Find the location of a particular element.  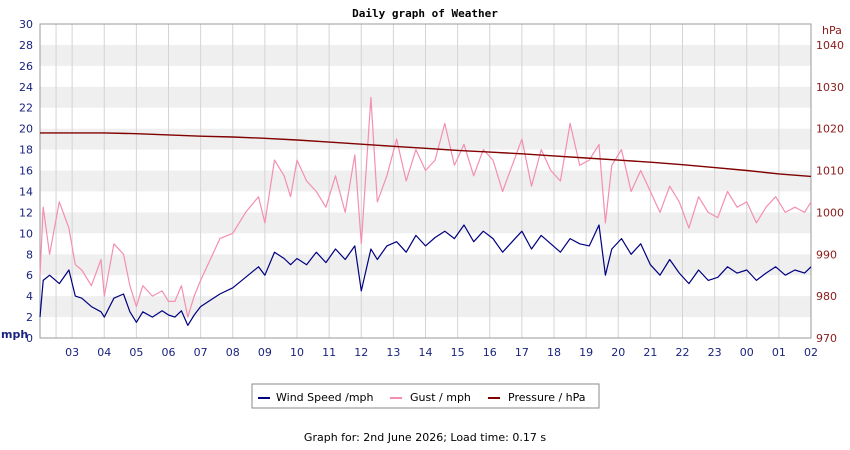

x-tick-label: 18 is located at coordinates (554, 352).